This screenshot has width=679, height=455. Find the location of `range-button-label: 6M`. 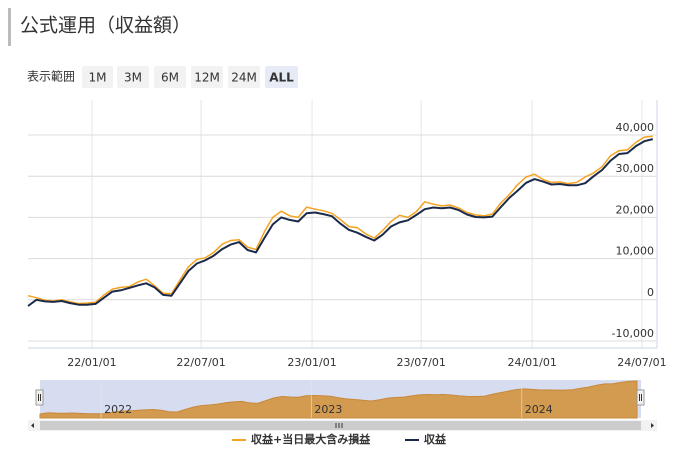

range-button-label: 6M is located at coordinates (170, 78).